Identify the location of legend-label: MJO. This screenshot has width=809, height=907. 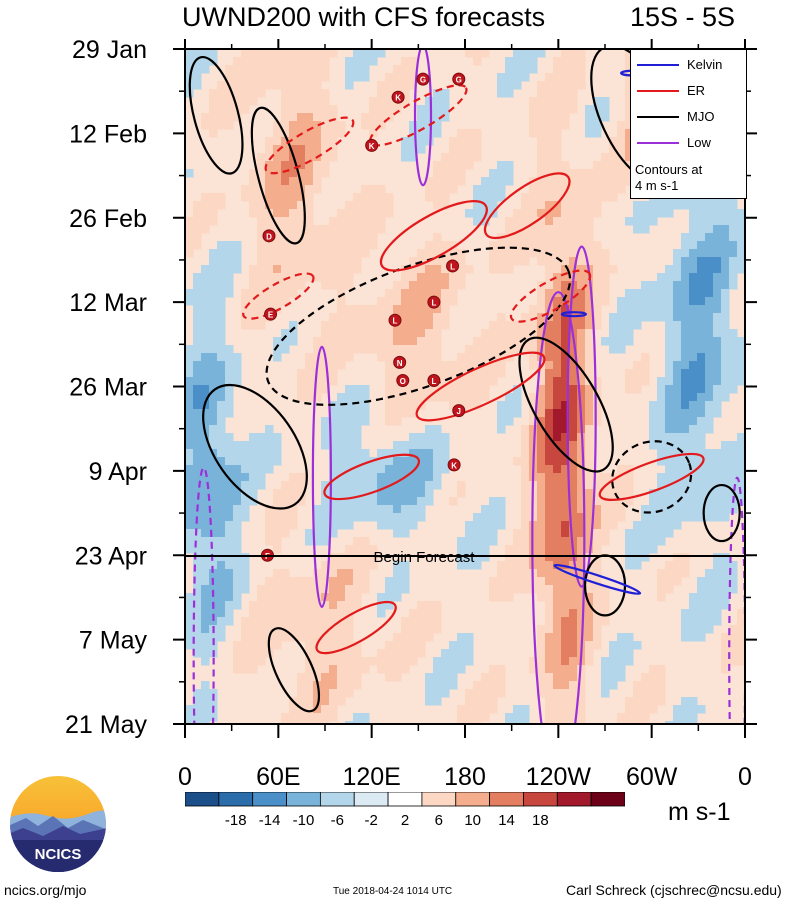
(701, 116).